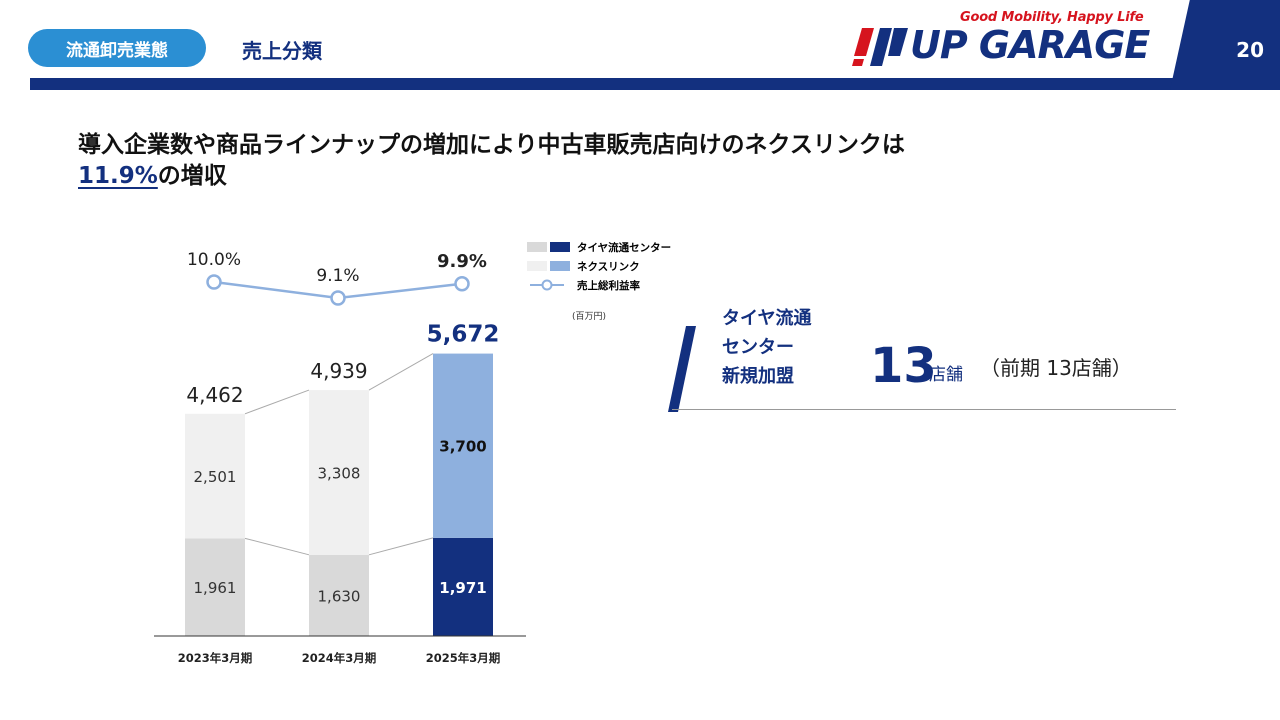 This screenshot has width=1280, height=720. I want to click on section-subtitle: 売上分類, so click(282, 51).